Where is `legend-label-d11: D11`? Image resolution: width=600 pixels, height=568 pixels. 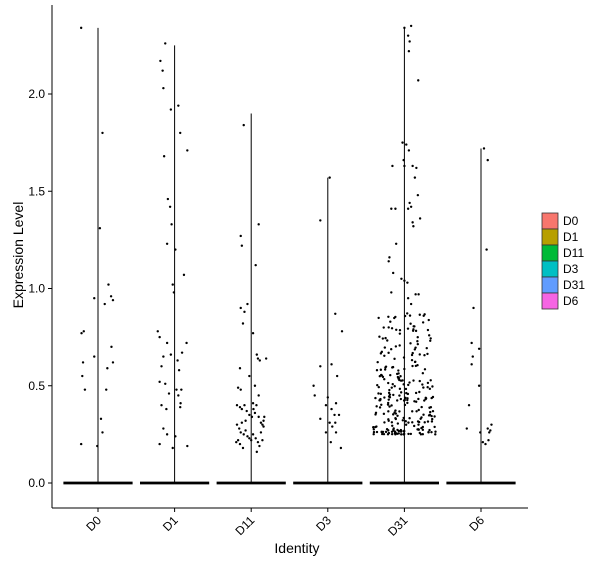
legend-label-d11: D11 is located at coordinates (573, 253).